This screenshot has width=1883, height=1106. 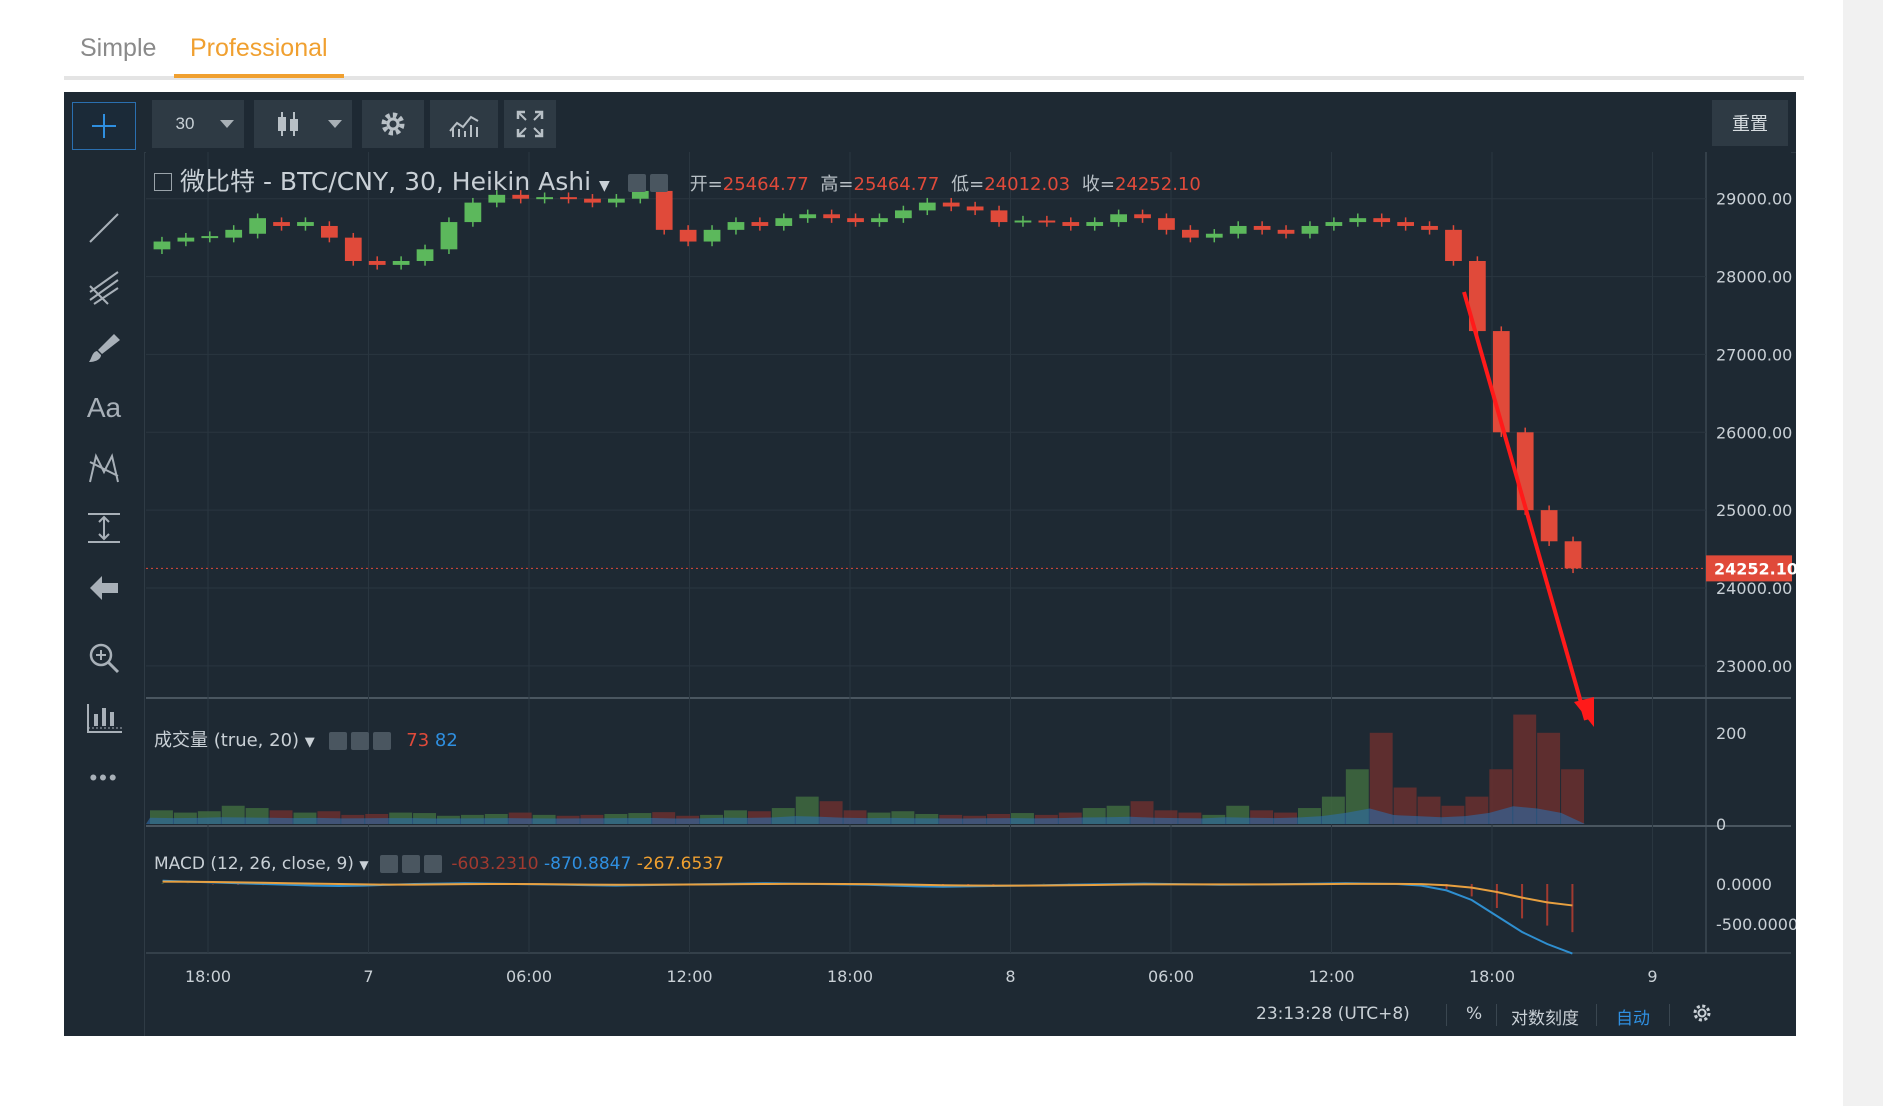 What do you see at coordinates (288, 124) in the screenshot?
I see `candlestick-icon` at bounding box center [288, 124].